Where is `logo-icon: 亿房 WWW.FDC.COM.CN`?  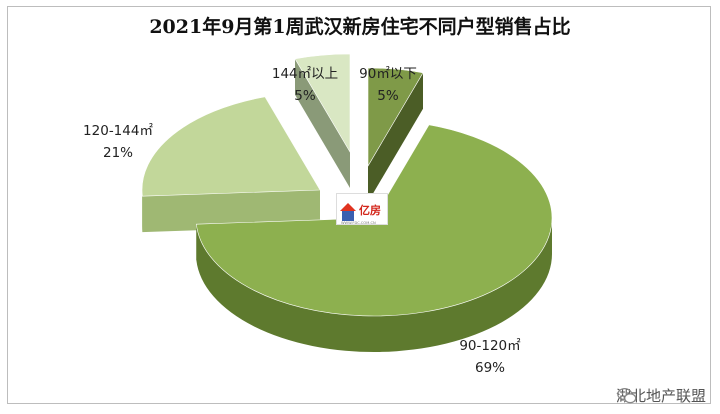 logo-icon: 亿房 WWW.FDC.COM.CN is located at coordinates (360, 214).